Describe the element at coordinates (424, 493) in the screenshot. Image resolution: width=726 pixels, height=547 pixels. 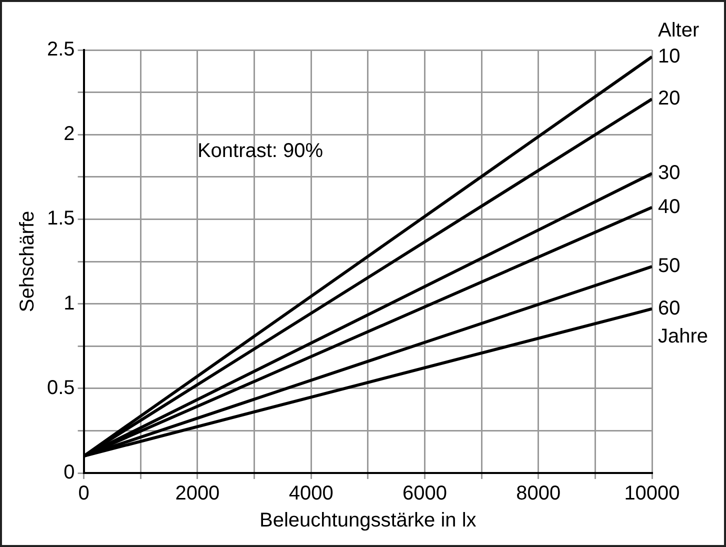
I see `x-tick-label: 6000` at that location.